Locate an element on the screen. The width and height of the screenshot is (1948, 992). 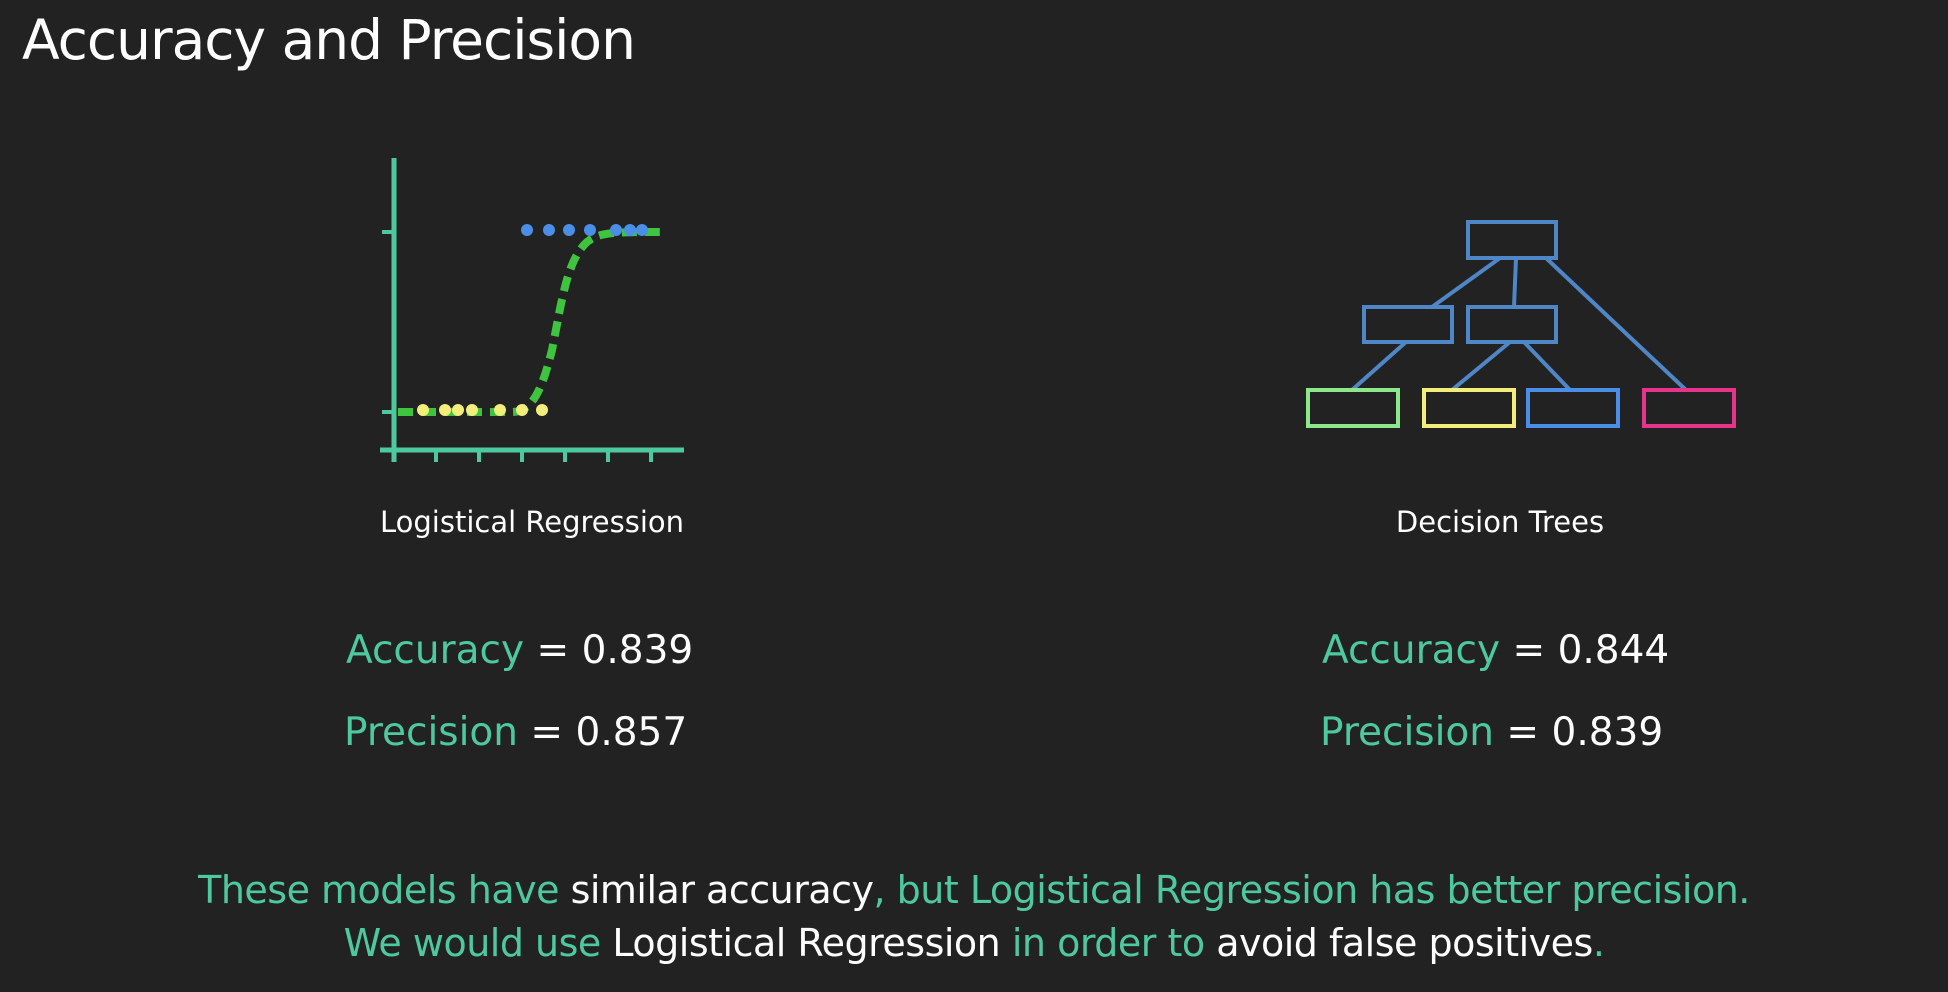
decision-tree-illustration is located at coordinates (1521, 324).